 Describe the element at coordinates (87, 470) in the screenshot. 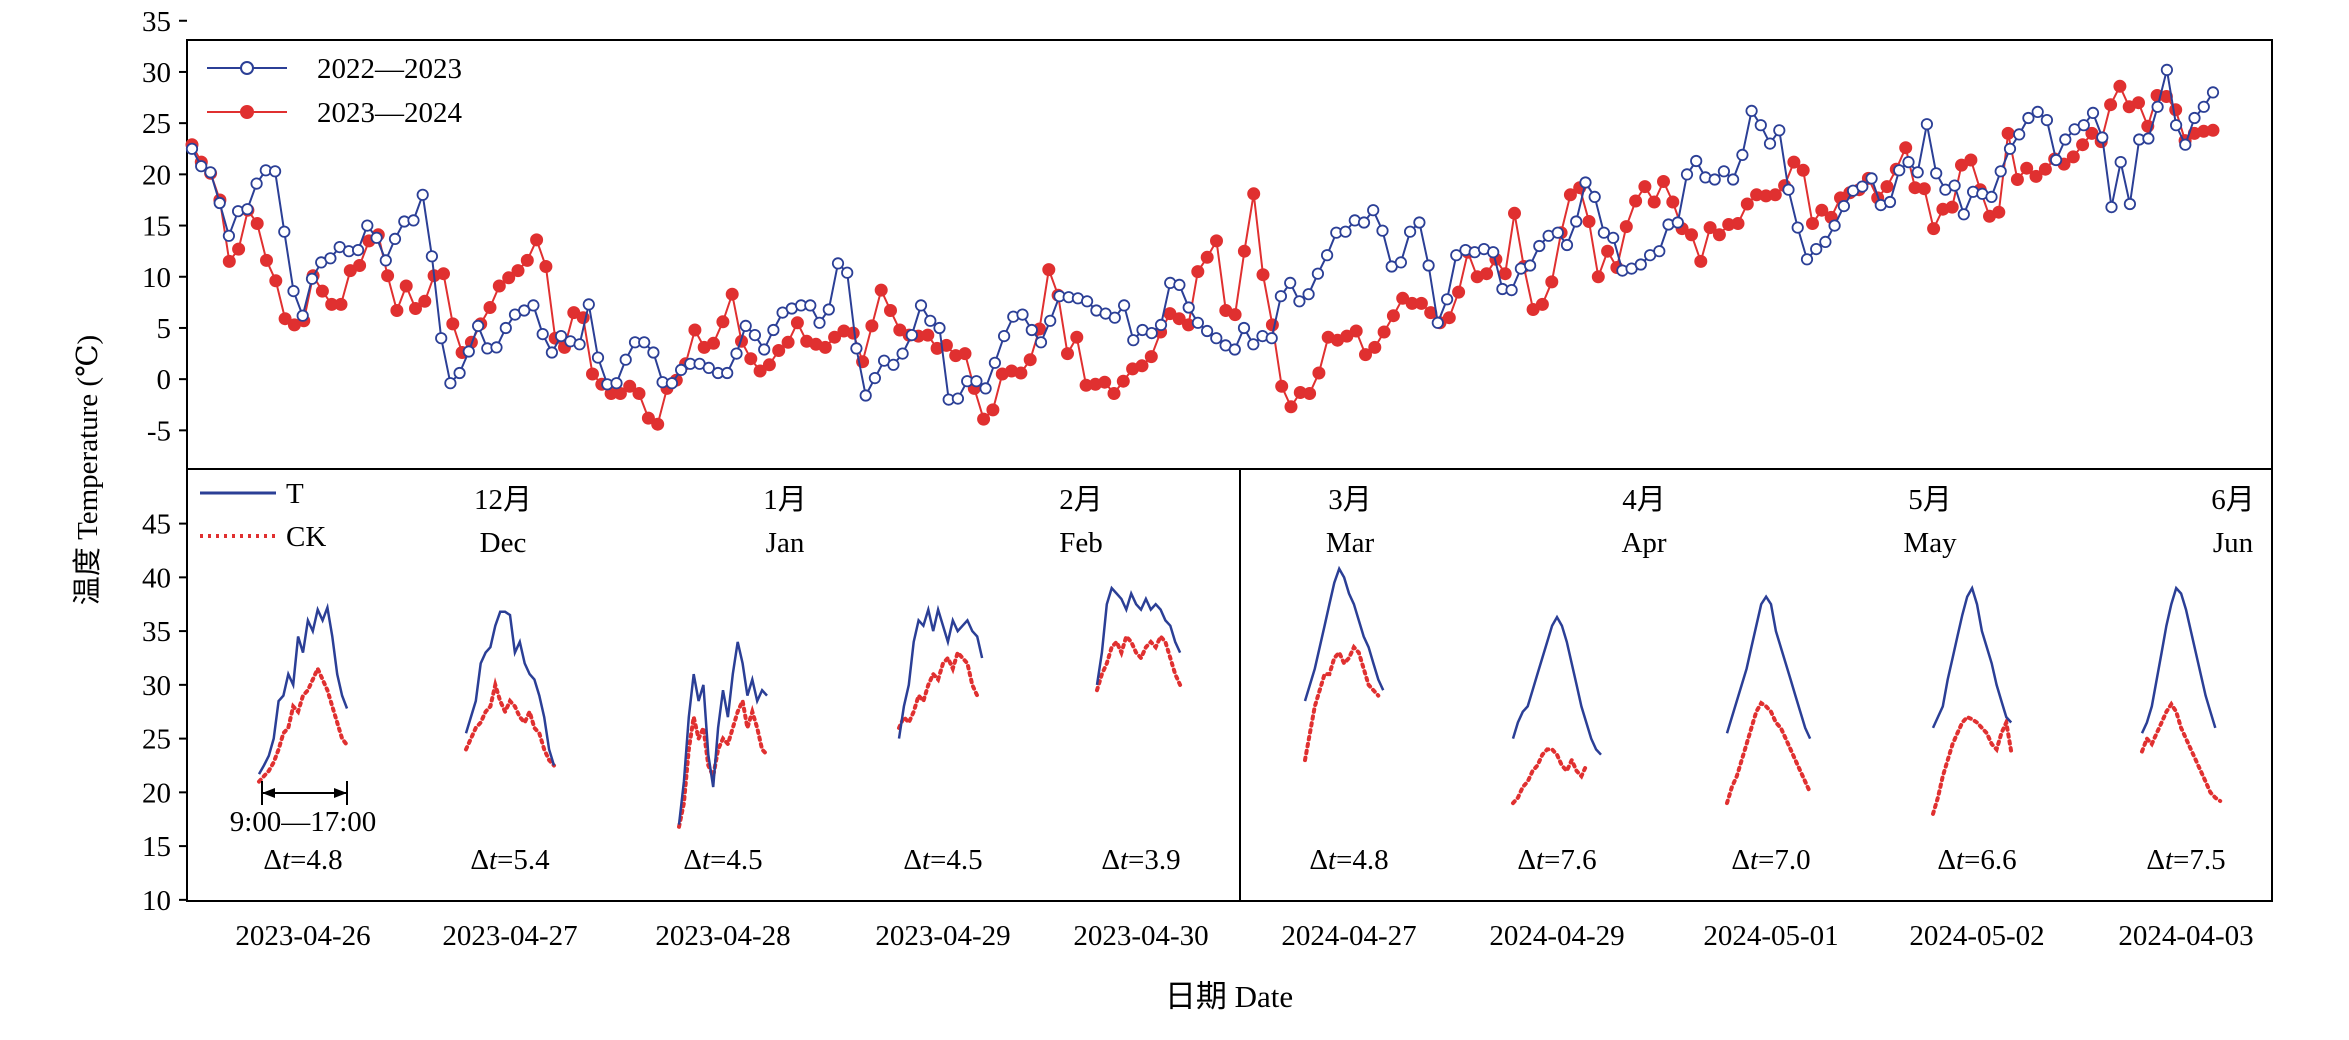

I see `y-axis-title: 温度 Temperature (℃)` at that location.